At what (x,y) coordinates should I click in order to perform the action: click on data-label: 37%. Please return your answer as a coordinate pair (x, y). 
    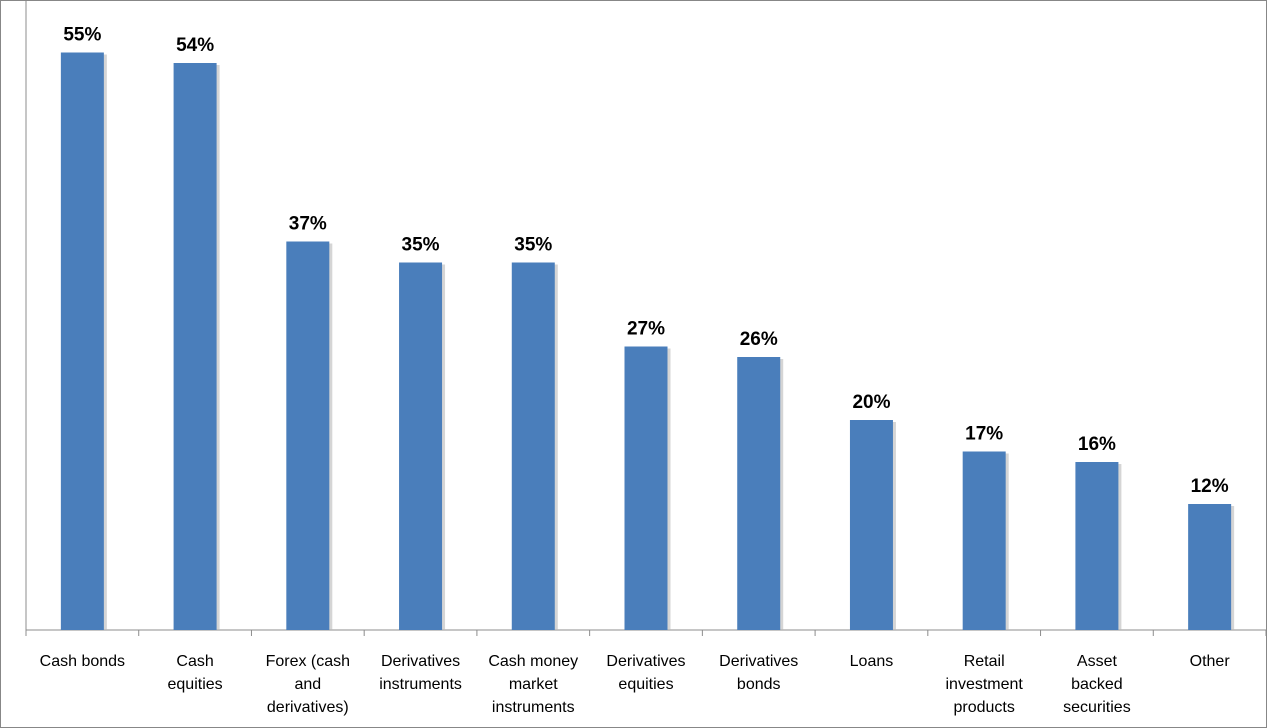
    Looking at the image, I should click on (308, 224).